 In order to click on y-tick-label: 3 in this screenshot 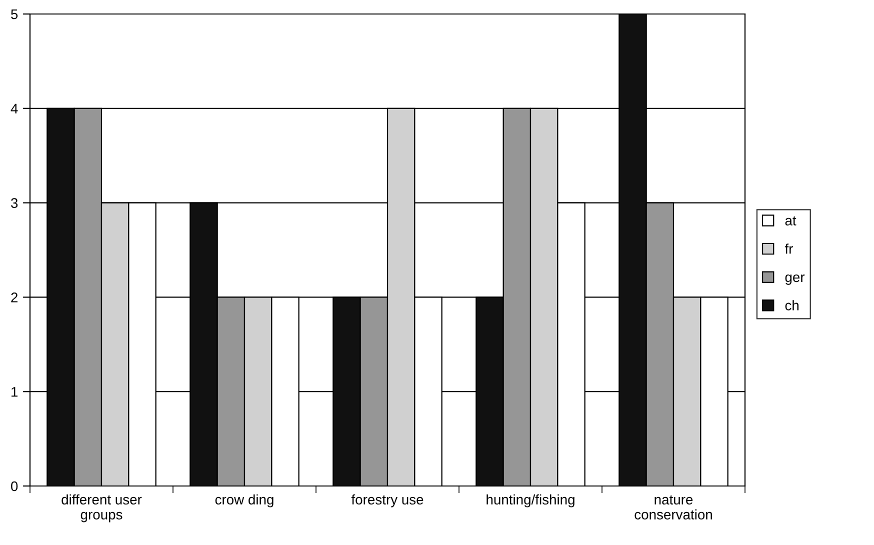, I will do `click(14, 203)`.